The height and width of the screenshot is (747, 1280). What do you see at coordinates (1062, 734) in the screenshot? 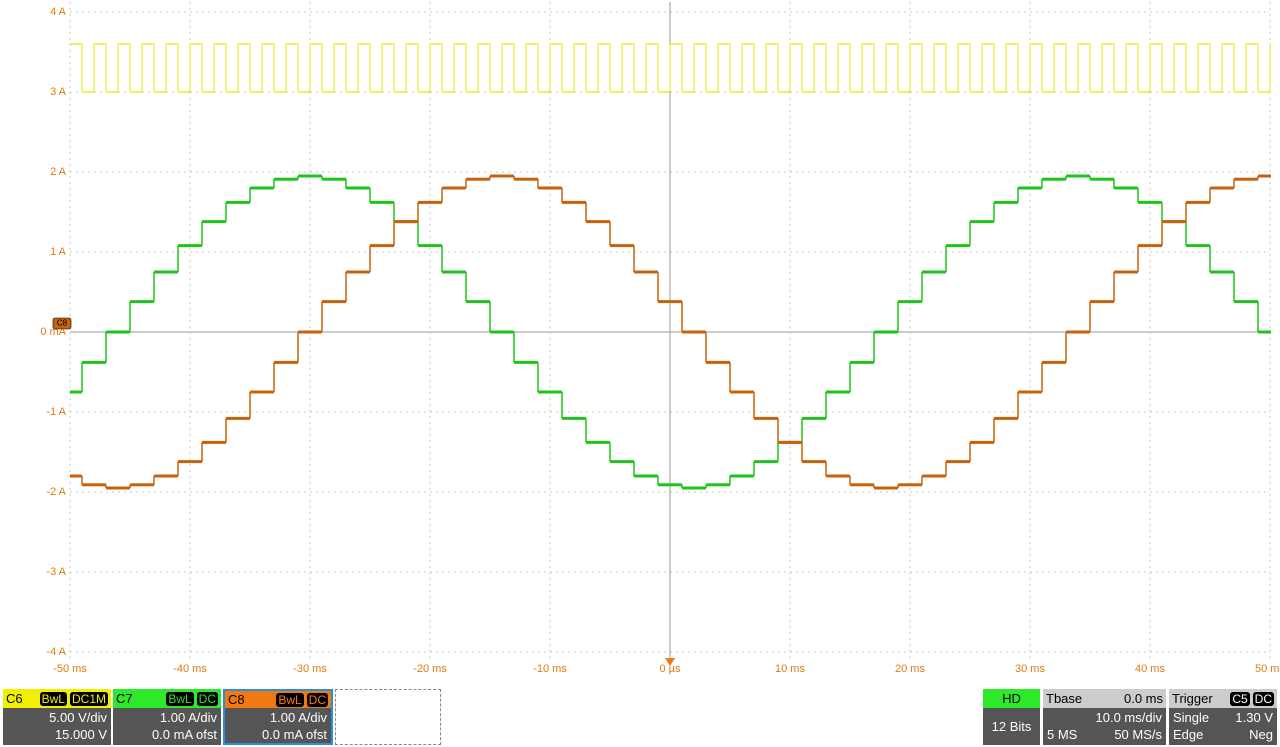
I see `memory: 5 MS` at bounding box center [1062, 734].